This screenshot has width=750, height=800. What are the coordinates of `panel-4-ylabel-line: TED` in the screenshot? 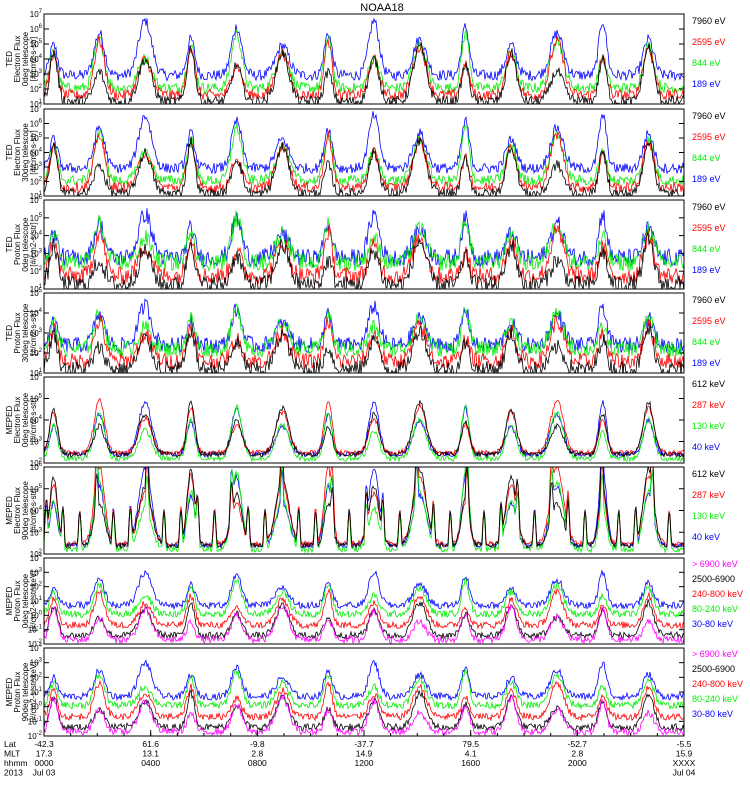 It's located at (9, 333).